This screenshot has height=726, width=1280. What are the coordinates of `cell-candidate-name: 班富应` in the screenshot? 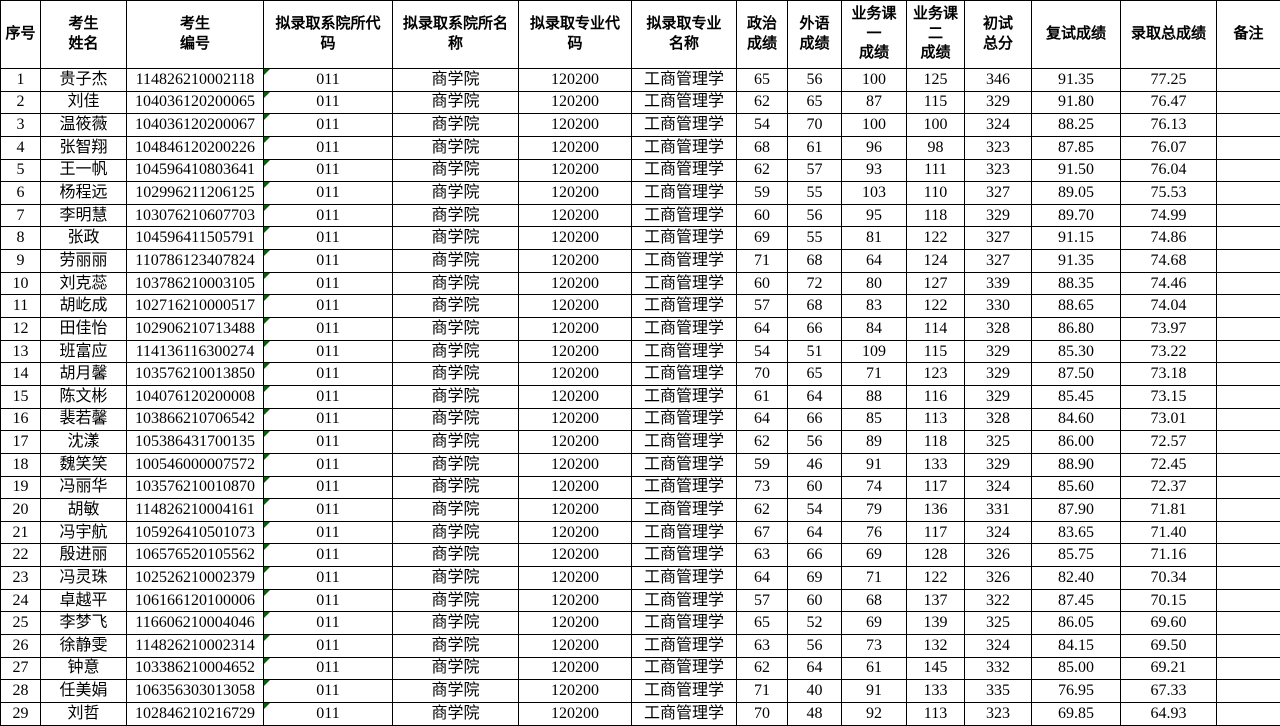 It's located at (84, 351).